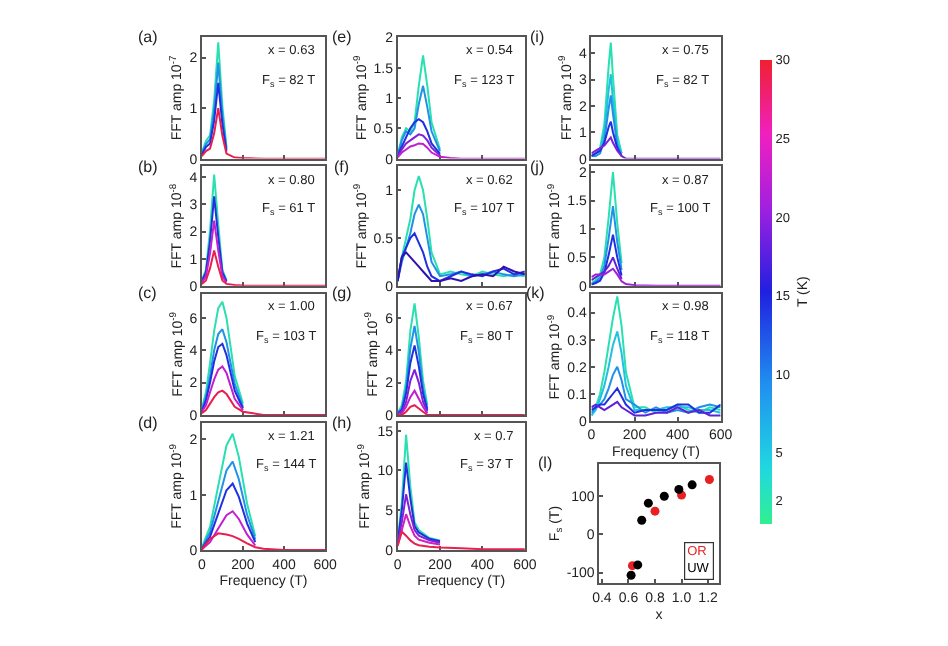 The height and width of the screenshot is (646, 948). Describe the element at coordinates (342, 293) in the screenshot. I see `text: (g)` at that location.